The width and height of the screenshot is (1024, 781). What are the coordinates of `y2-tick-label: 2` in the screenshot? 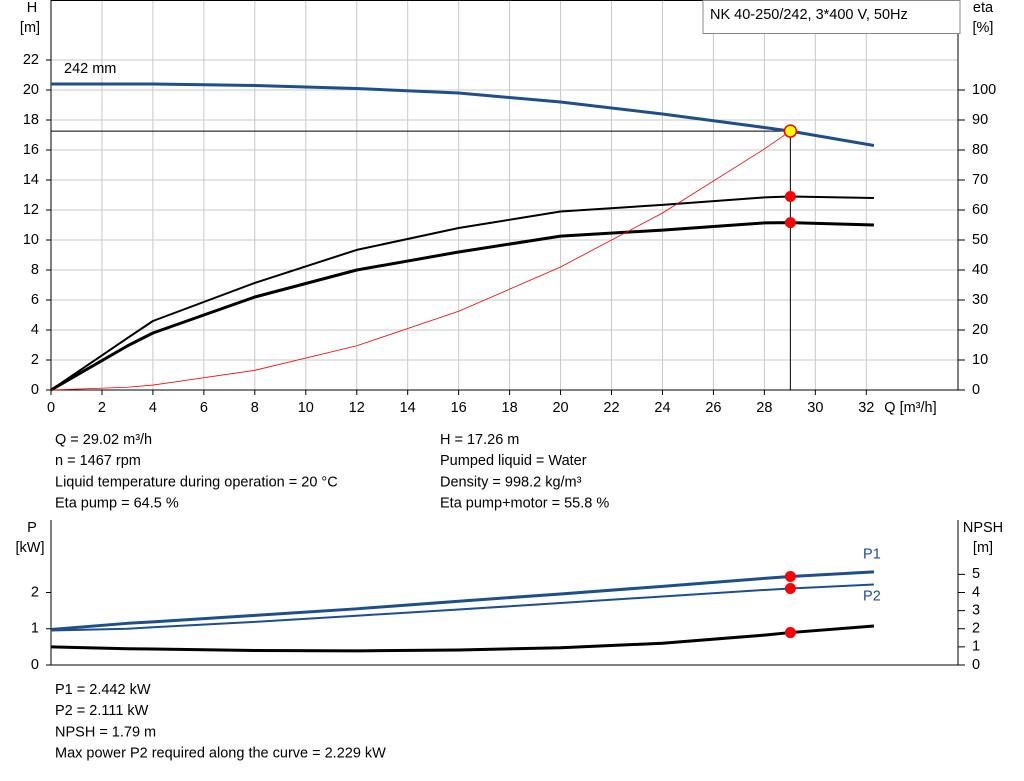 It's located at (976, 629).